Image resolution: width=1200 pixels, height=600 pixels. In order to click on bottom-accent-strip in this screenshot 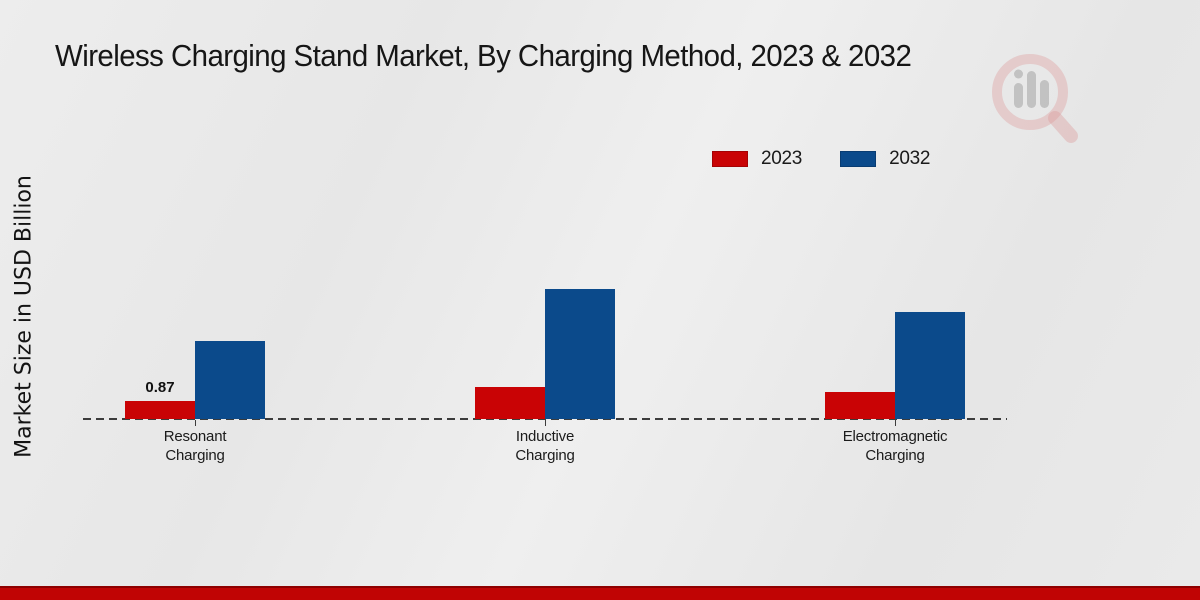, I will do `click(600, 593)`.